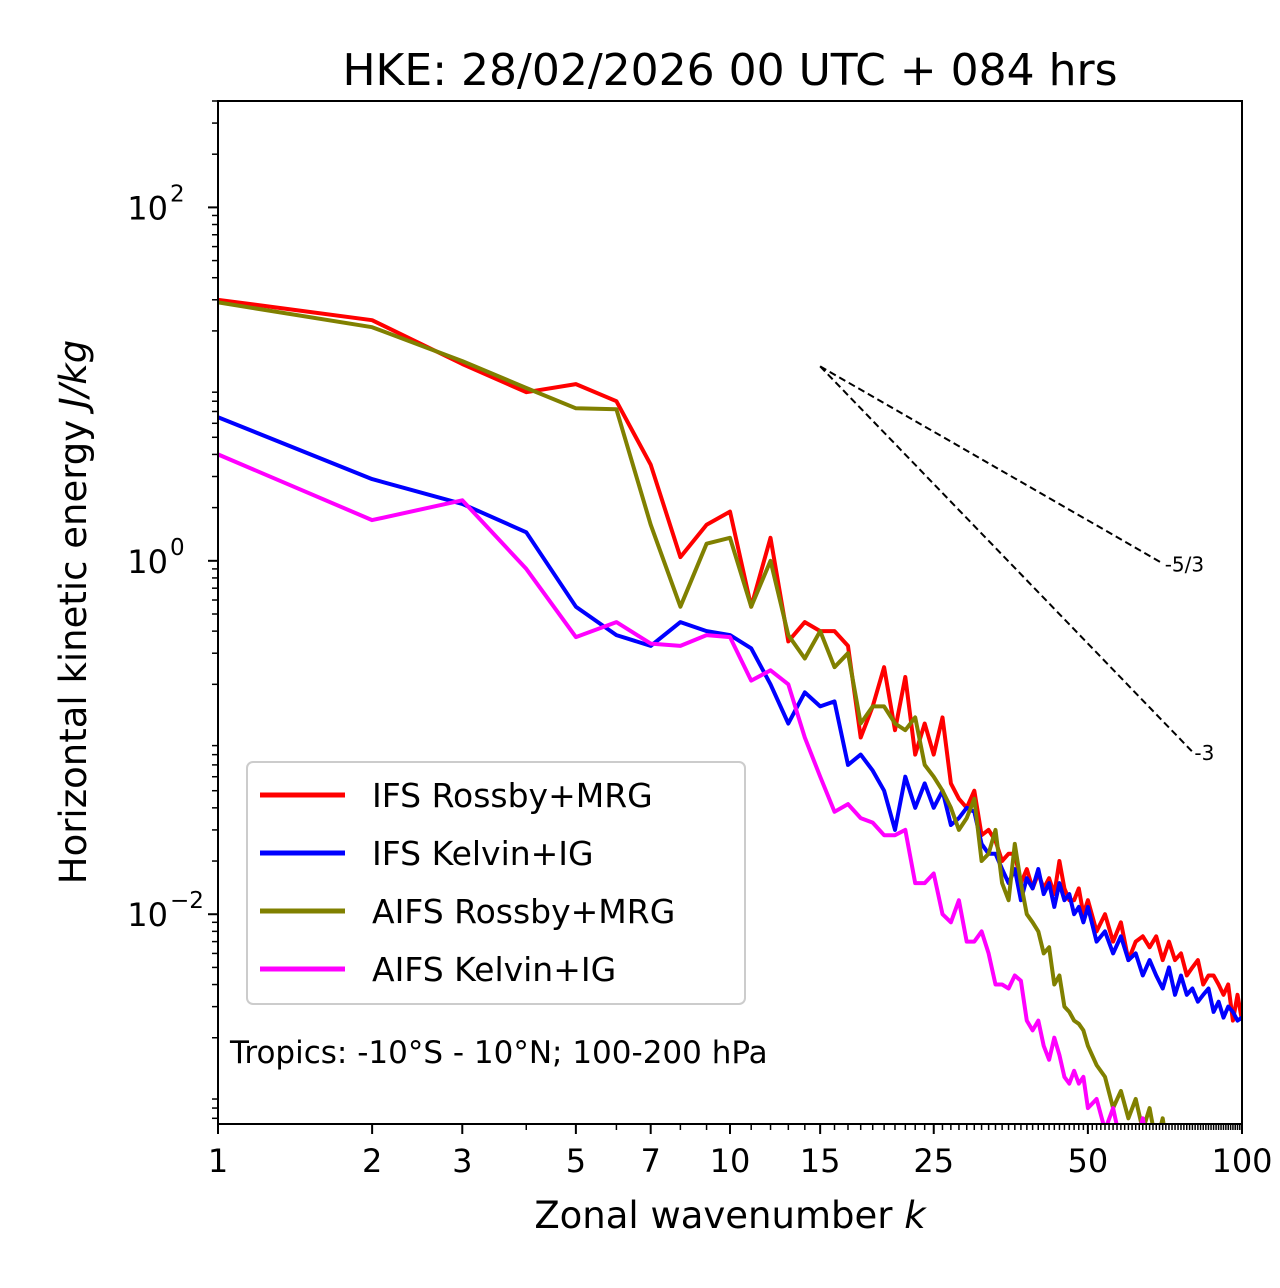  What do you see at coordinates (576, 1161) in the screenshot?
I see `x-tick-label: 5` at bounding box center [576, 1161].